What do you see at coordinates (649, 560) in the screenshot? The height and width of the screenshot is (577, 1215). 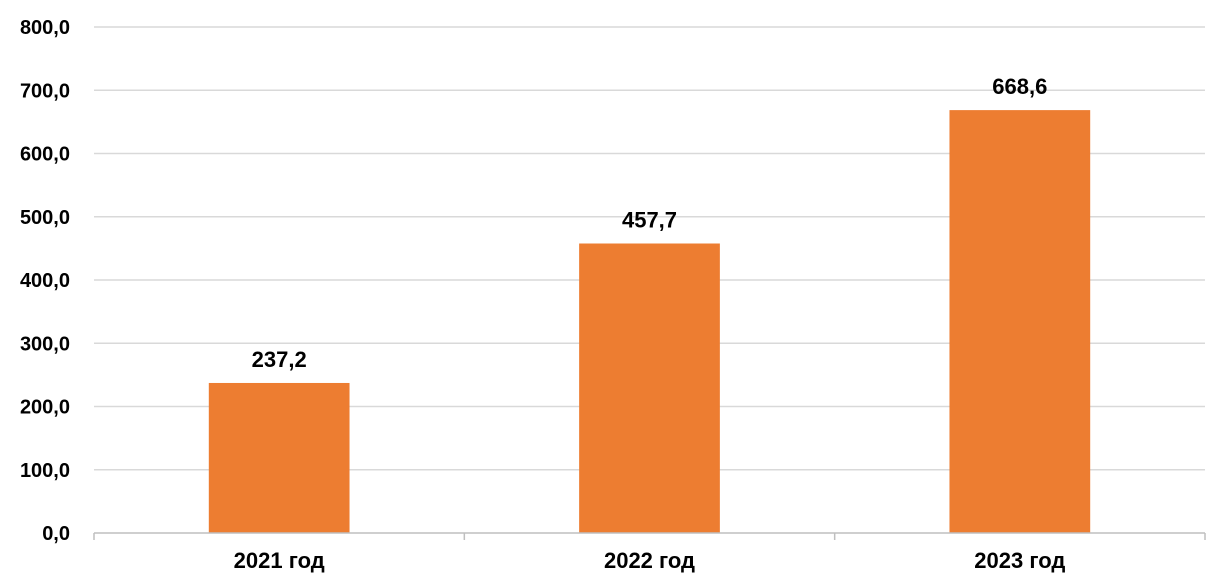 I see `x-category-label: 2022 год` at bounding box center [649, 560].